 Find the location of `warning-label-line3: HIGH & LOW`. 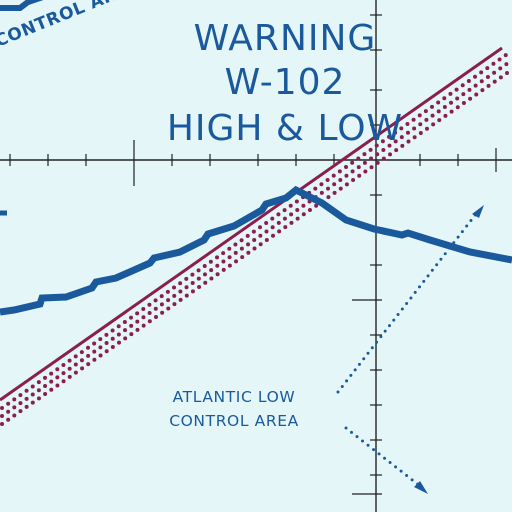

warning-label-line3: HIGH & LOW is located at coordinates (285, 128).